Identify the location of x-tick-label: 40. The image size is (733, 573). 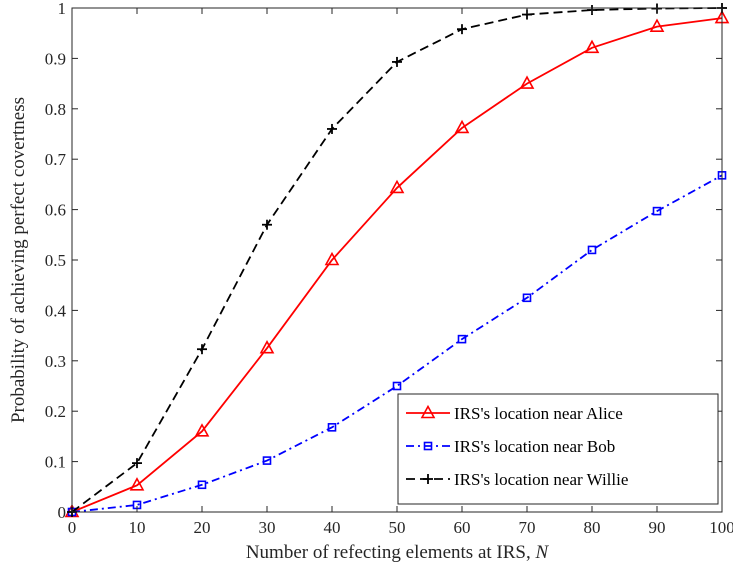
(332, 527).